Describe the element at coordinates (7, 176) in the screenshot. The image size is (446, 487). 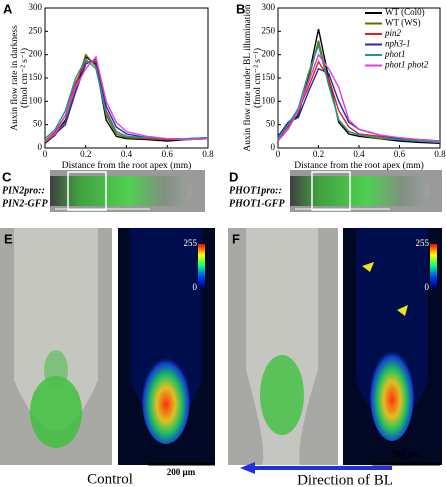
I see `panel-label: C` at that location.